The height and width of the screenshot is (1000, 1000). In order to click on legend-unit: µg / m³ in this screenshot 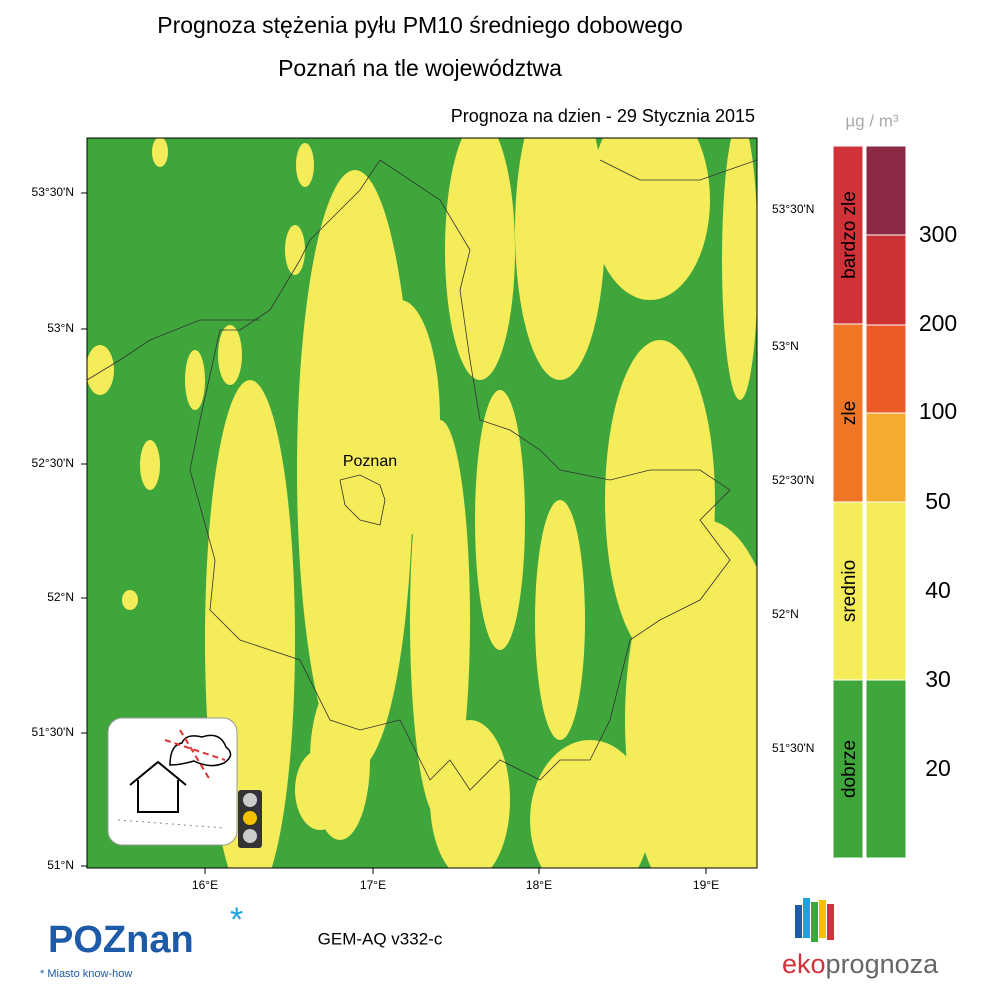, I will do `click(872, 120)`.